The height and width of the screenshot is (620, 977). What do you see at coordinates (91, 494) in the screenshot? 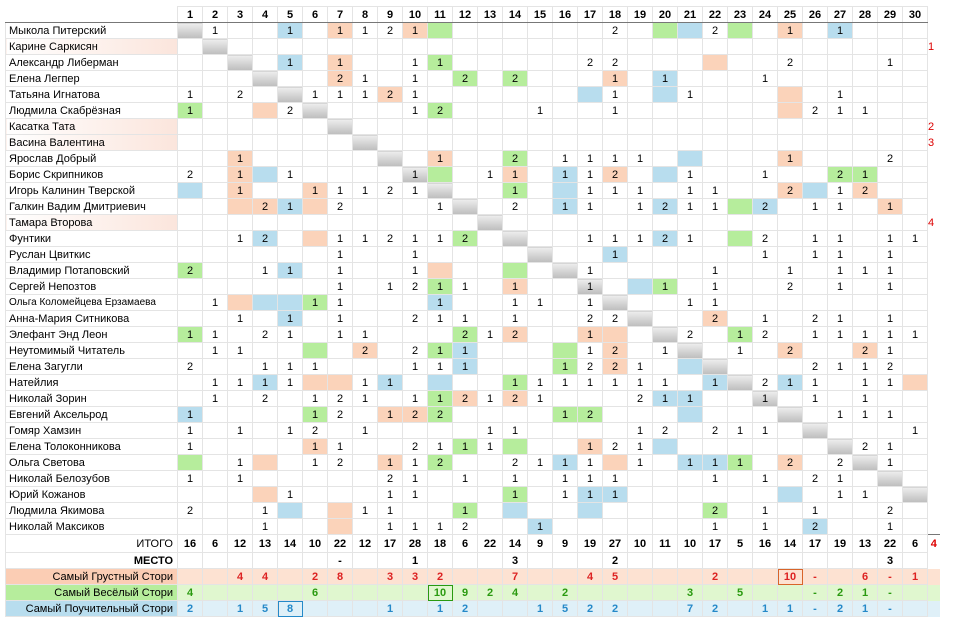
I see `row-name: Юрий Кожанов` at bounding box center [91, 494].